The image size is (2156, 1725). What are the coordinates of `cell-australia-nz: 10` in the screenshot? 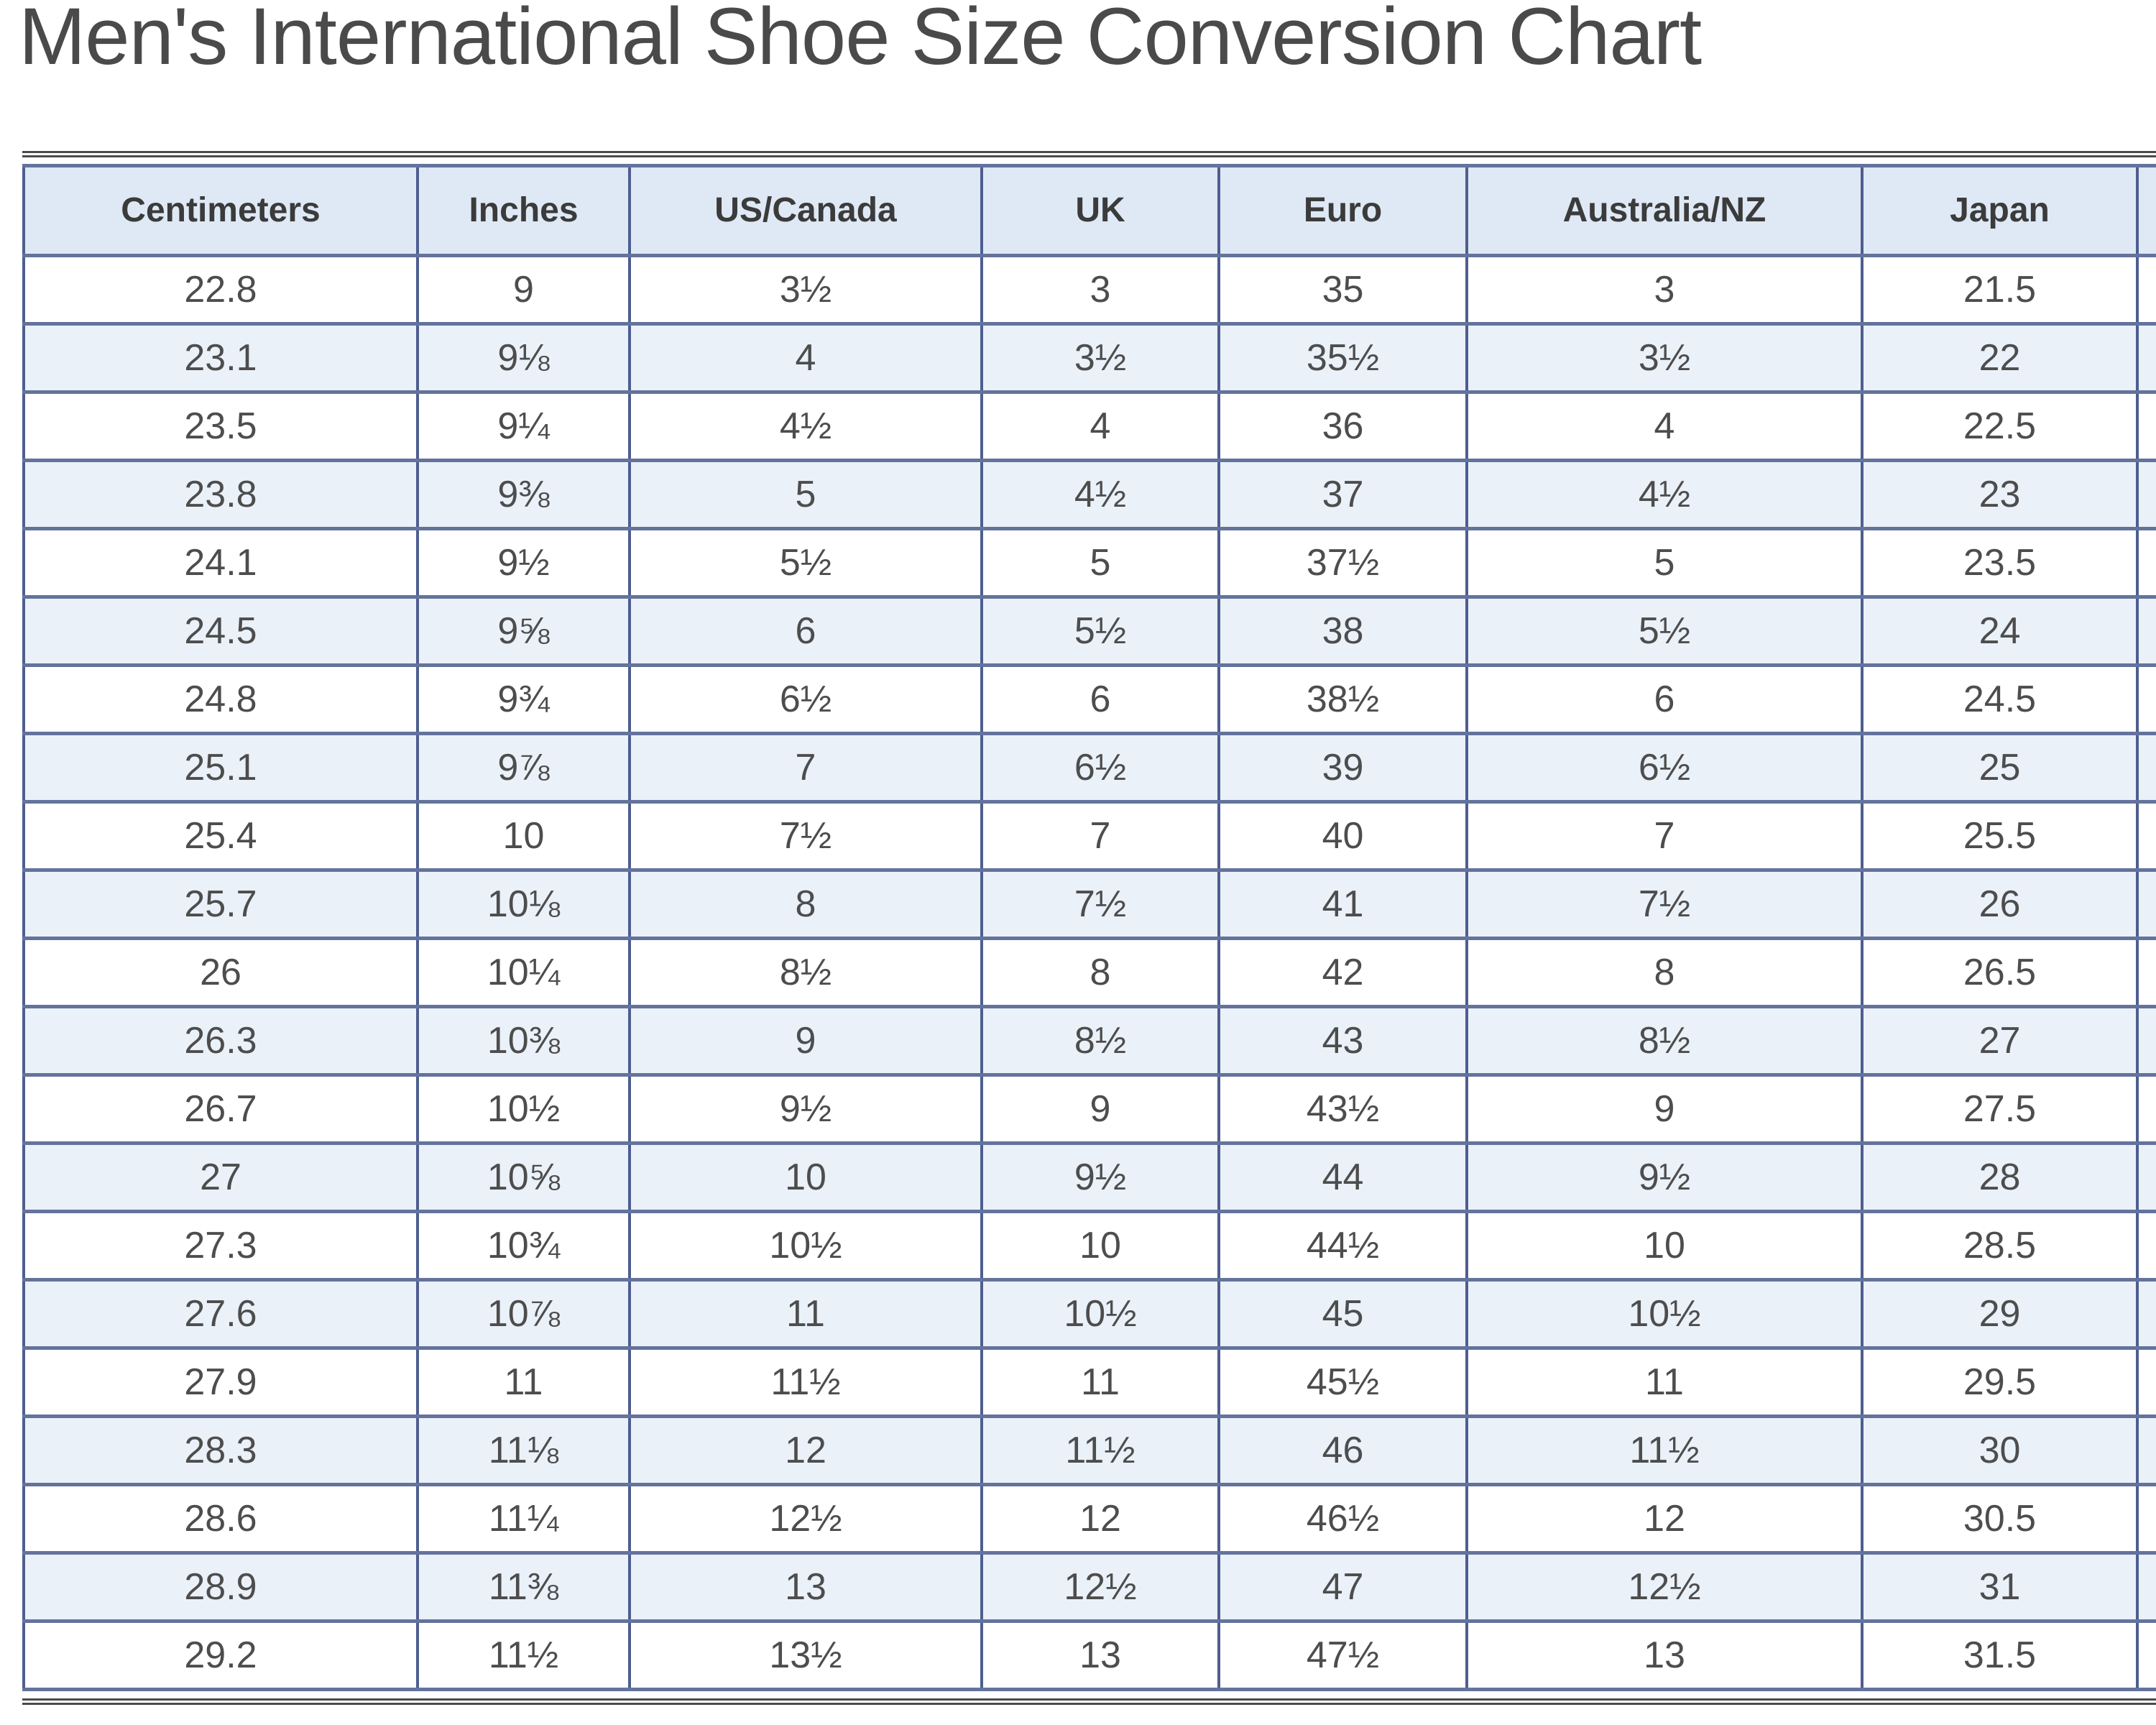 It's located at (1665, 1245).